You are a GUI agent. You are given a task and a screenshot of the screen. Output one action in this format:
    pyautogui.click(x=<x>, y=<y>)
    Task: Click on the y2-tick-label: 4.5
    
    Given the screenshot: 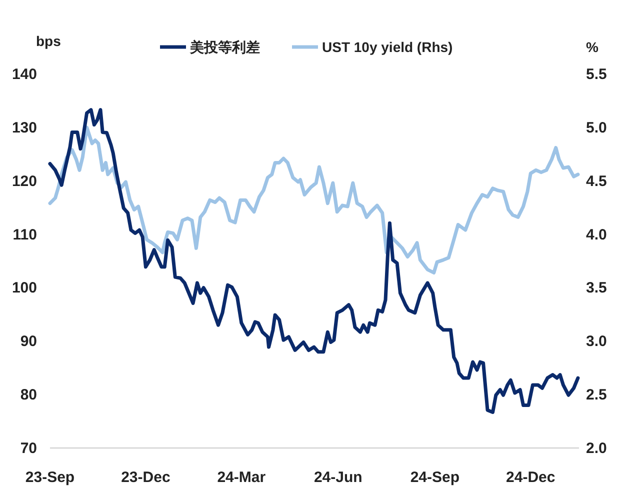 What is the action you would take?
    pyautogui.click(x=596, y=181)
    